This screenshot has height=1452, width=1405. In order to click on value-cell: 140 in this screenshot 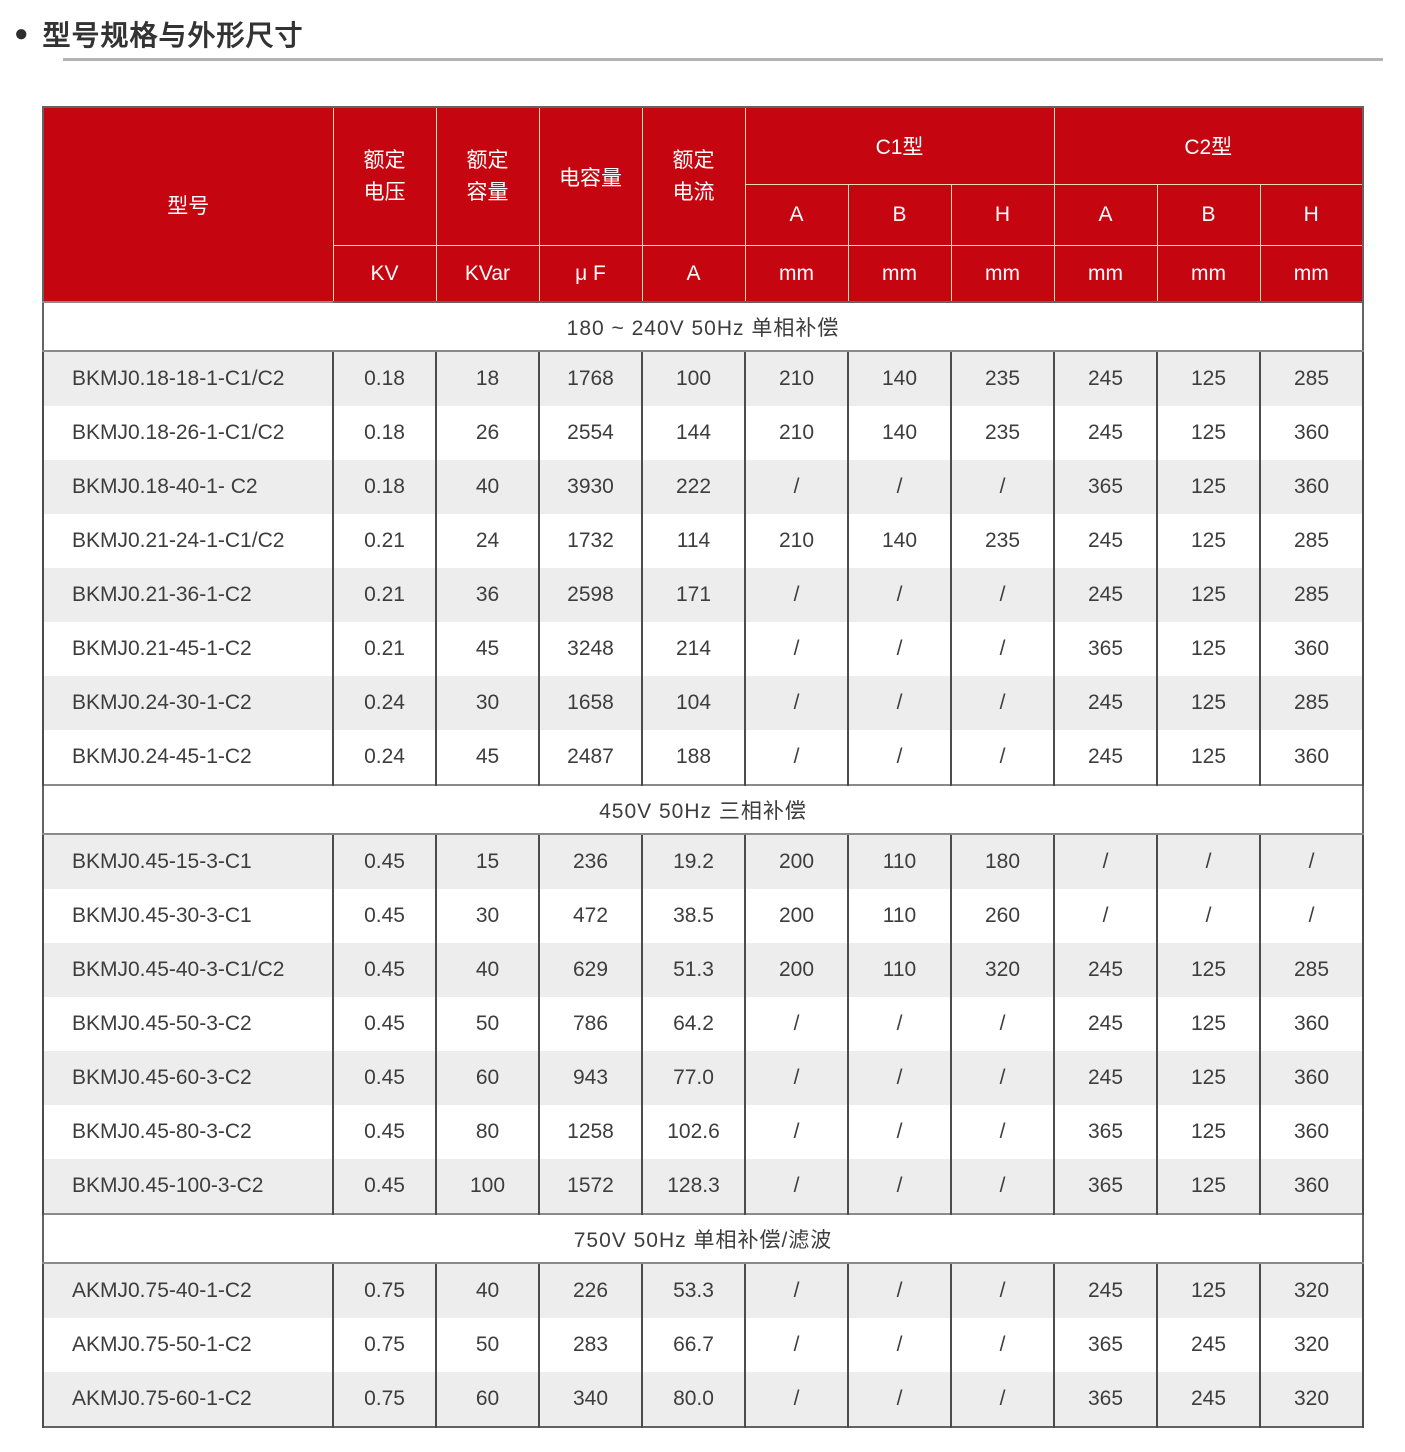, I will do `click(899, 541)`.